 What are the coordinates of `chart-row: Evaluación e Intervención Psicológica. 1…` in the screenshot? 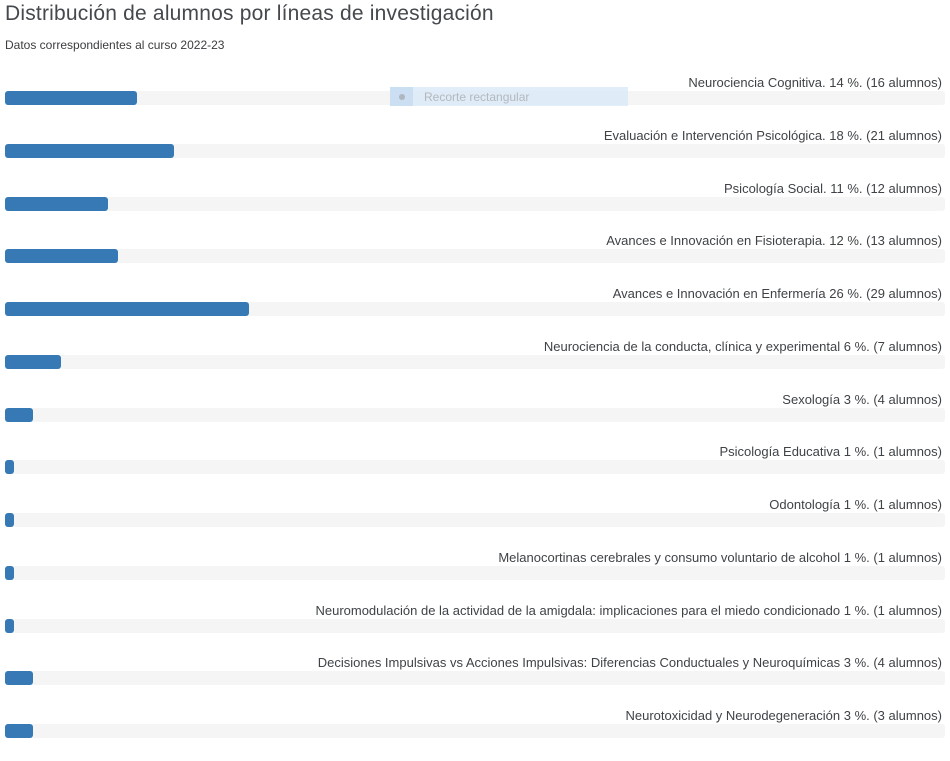 It's located at (475, 154).